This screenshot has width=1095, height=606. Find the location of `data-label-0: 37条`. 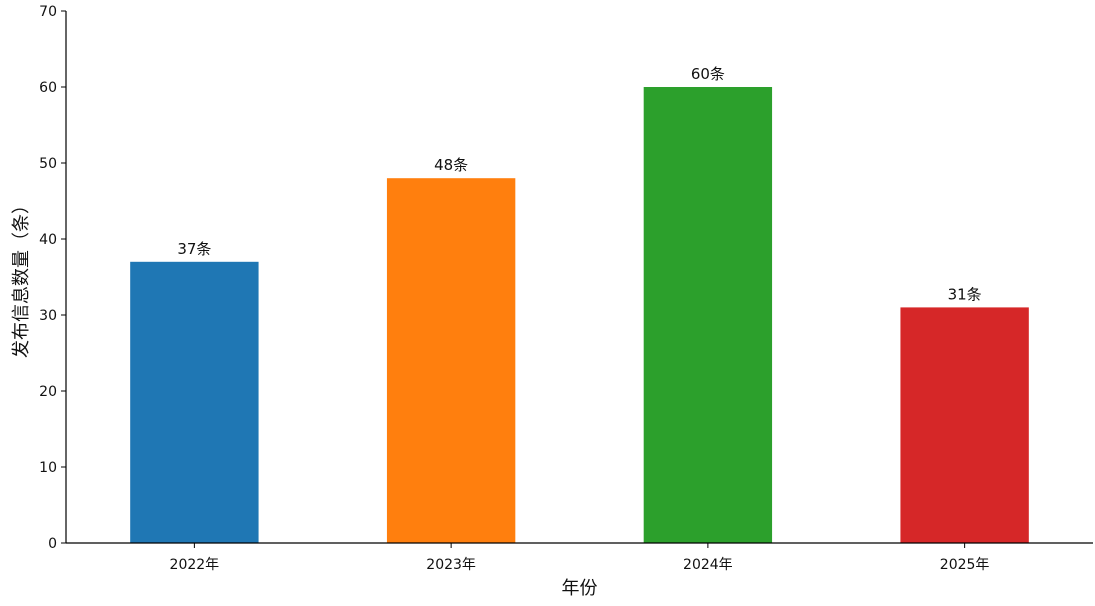

data-label-0: 37条 is located at coordinates (194, 249).